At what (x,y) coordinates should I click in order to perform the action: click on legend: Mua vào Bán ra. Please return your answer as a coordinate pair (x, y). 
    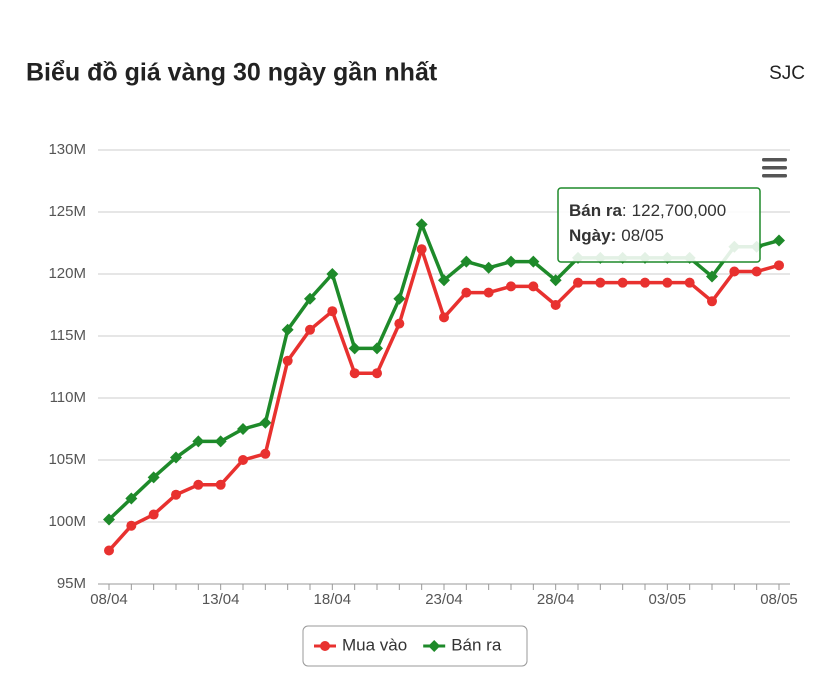
    Looking at the image, I should click on (415, 646).